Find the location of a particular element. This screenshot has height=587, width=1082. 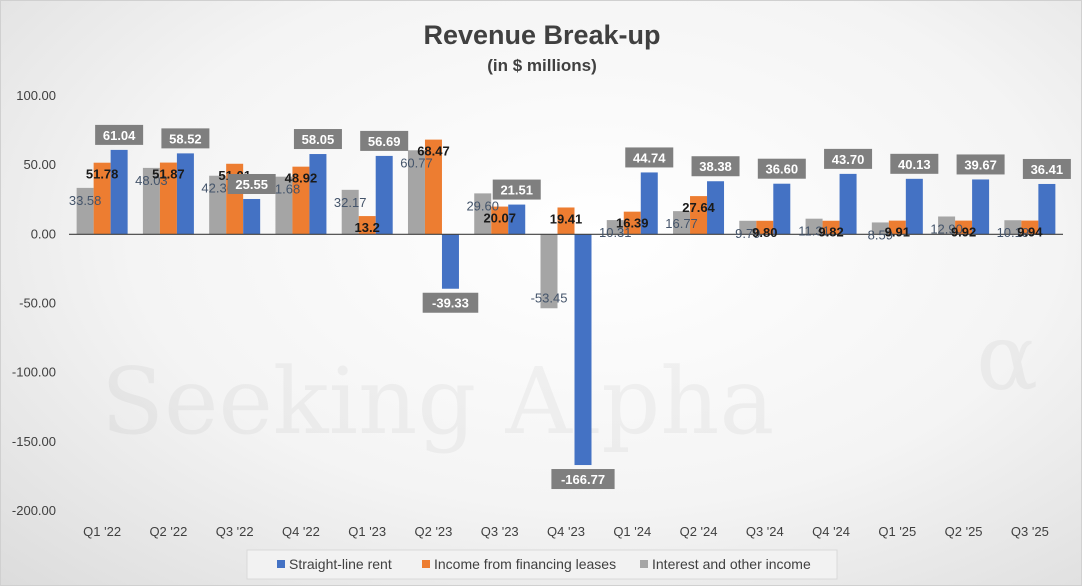

rent-label-text: 21.51 is located at coordinates (516, 190).